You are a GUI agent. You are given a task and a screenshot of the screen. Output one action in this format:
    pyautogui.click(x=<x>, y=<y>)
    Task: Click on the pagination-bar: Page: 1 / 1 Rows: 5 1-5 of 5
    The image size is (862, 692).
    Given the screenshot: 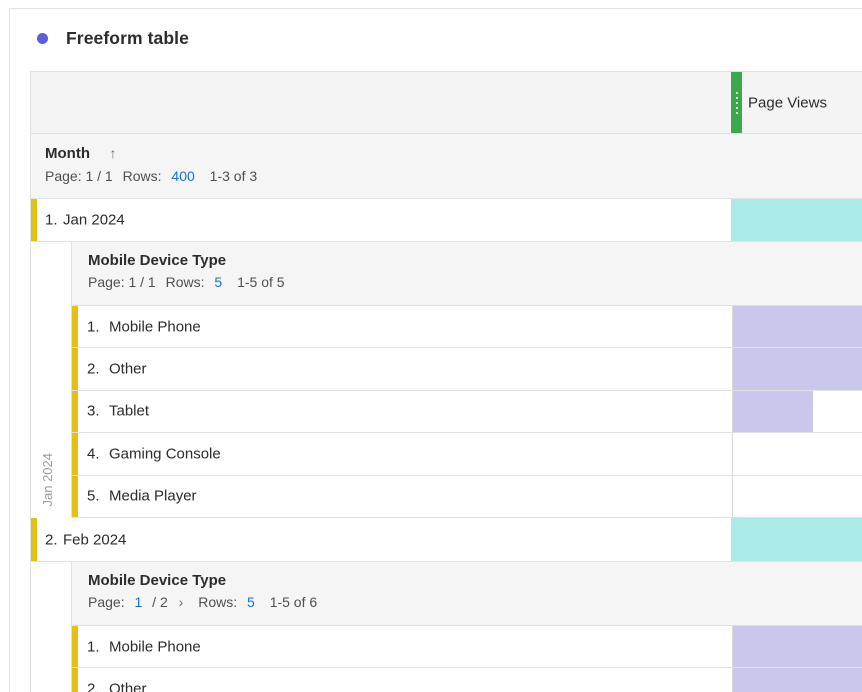 What is the action you would take?
    pyautogui.click(x=475, y=282)
    